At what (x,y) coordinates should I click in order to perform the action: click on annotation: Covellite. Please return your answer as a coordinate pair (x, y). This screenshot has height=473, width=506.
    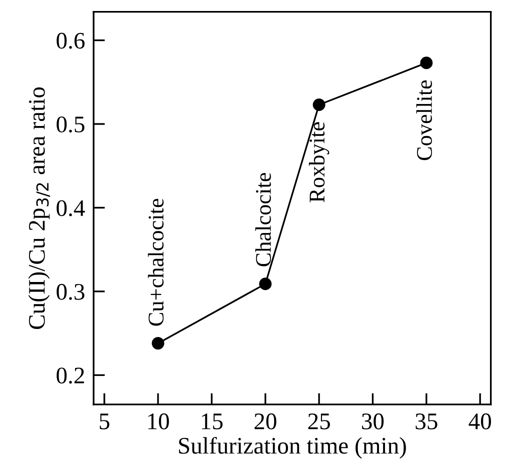
    Looking at the image, I should click on (424, 120).